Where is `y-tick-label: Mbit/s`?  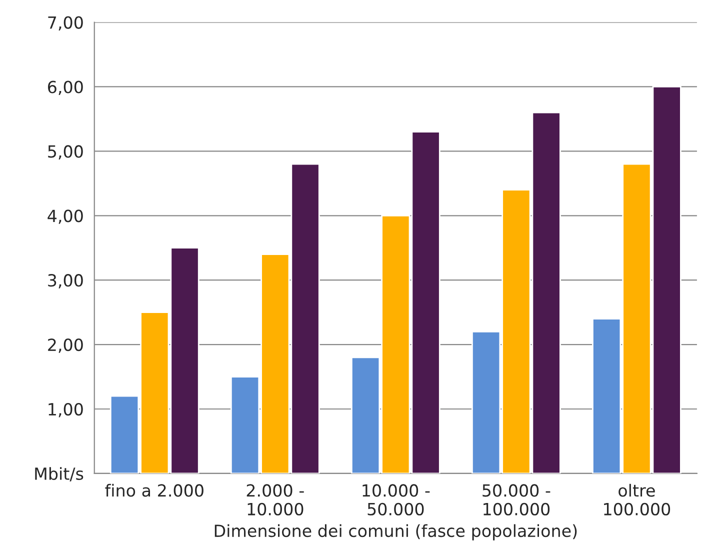
y-tick-label: Mbit/s is located at coordinates (59, 474).